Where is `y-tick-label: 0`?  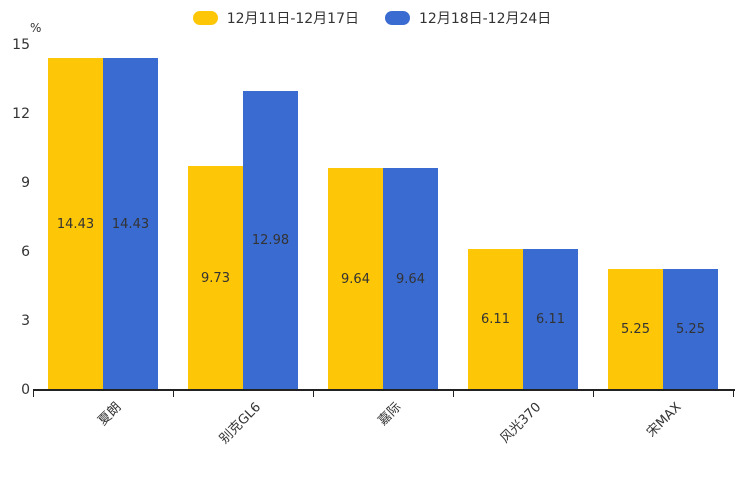 y-tick-label: 0 is located at coordinates (25, 390).